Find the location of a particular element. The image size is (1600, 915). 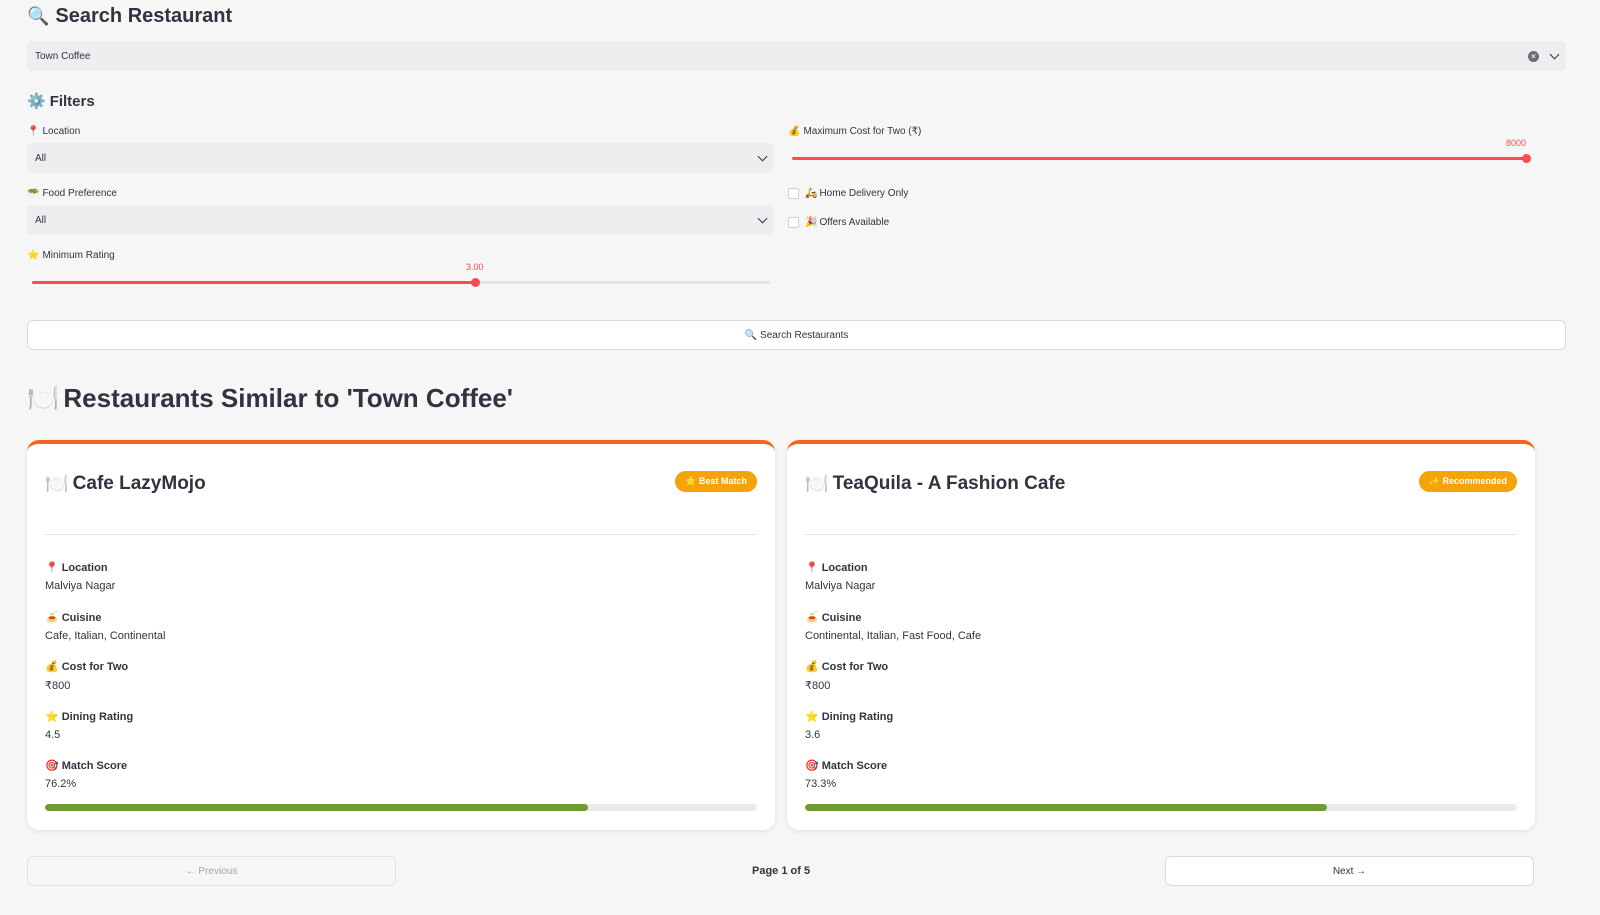

food-pref-select: All is located at coordinates (400, 220).